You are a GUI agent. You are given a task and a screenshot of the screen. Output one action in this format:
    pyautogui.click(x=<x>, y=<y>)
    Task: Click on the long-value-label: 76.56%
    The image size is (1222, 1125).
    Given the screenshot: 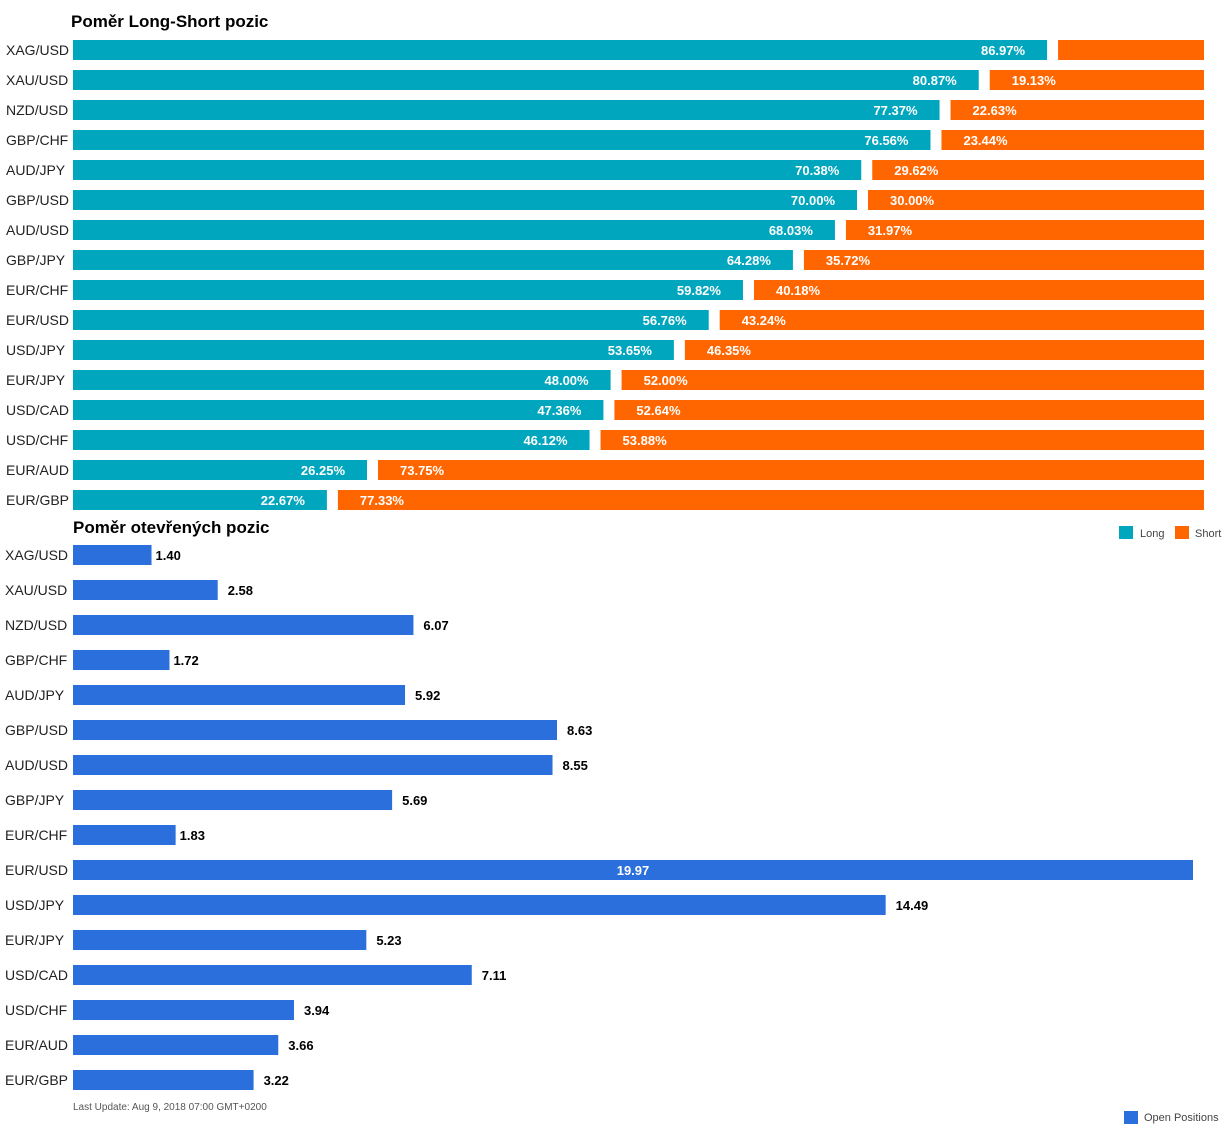 What is the action you would take?
    pyautogui.click(x=886, y=140)
    